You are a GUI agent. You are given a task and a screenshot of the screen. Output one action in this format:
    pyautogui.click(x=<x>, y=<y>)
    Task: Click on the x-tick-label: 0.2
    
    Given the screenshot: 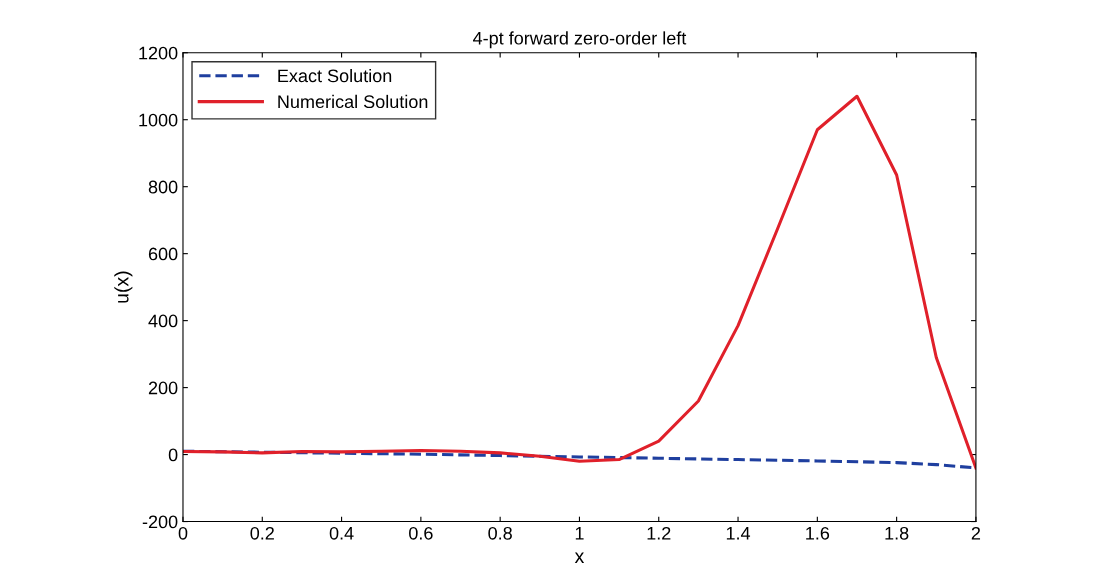 What is the action you would take?
    pyautogui.click(x=262, y=533)
    